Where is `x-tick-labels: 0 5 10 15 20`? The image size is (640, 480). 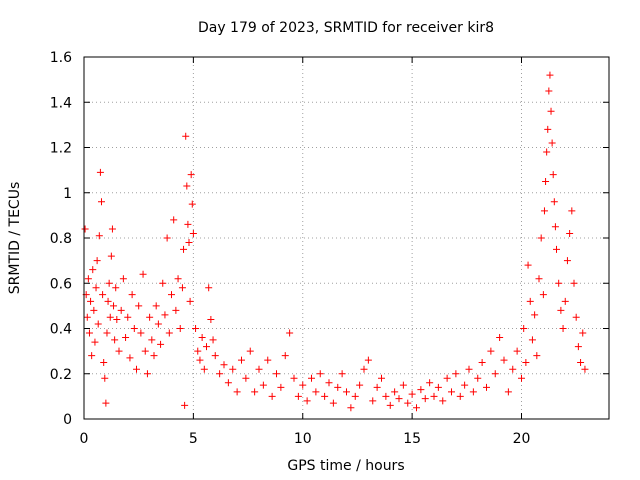 x-tick-labels: 0 5 10 15 20 is located at coordinates (305, 439).